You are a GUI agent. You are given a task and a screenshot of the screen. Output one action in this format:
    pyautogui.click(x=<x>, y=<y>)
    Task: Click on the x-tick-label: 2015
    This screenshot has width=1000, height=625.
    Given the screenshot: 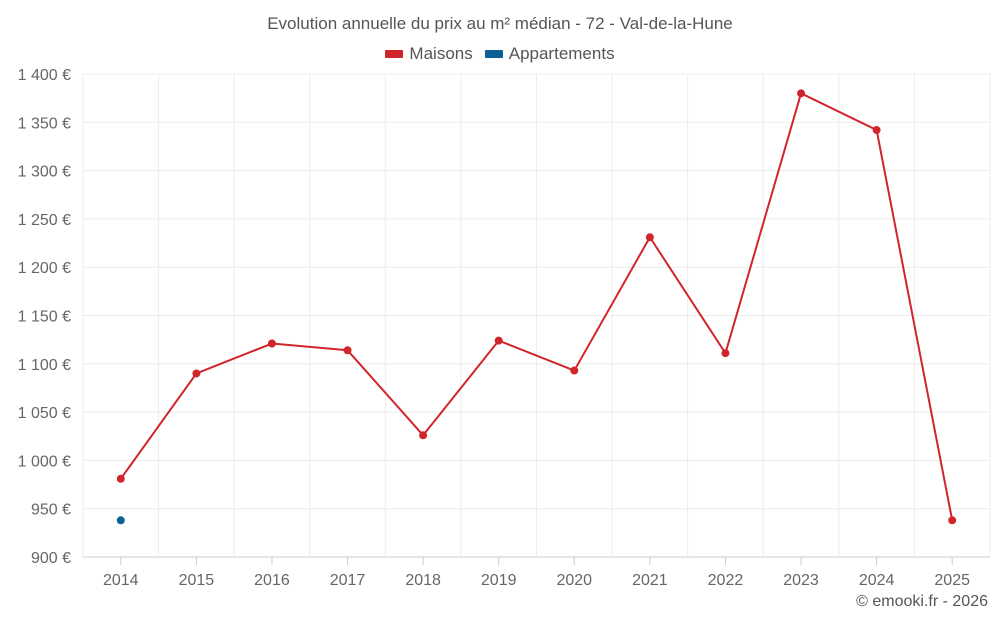 What is the action you would take?
    pyautogui.click(x=197, y=580)
    